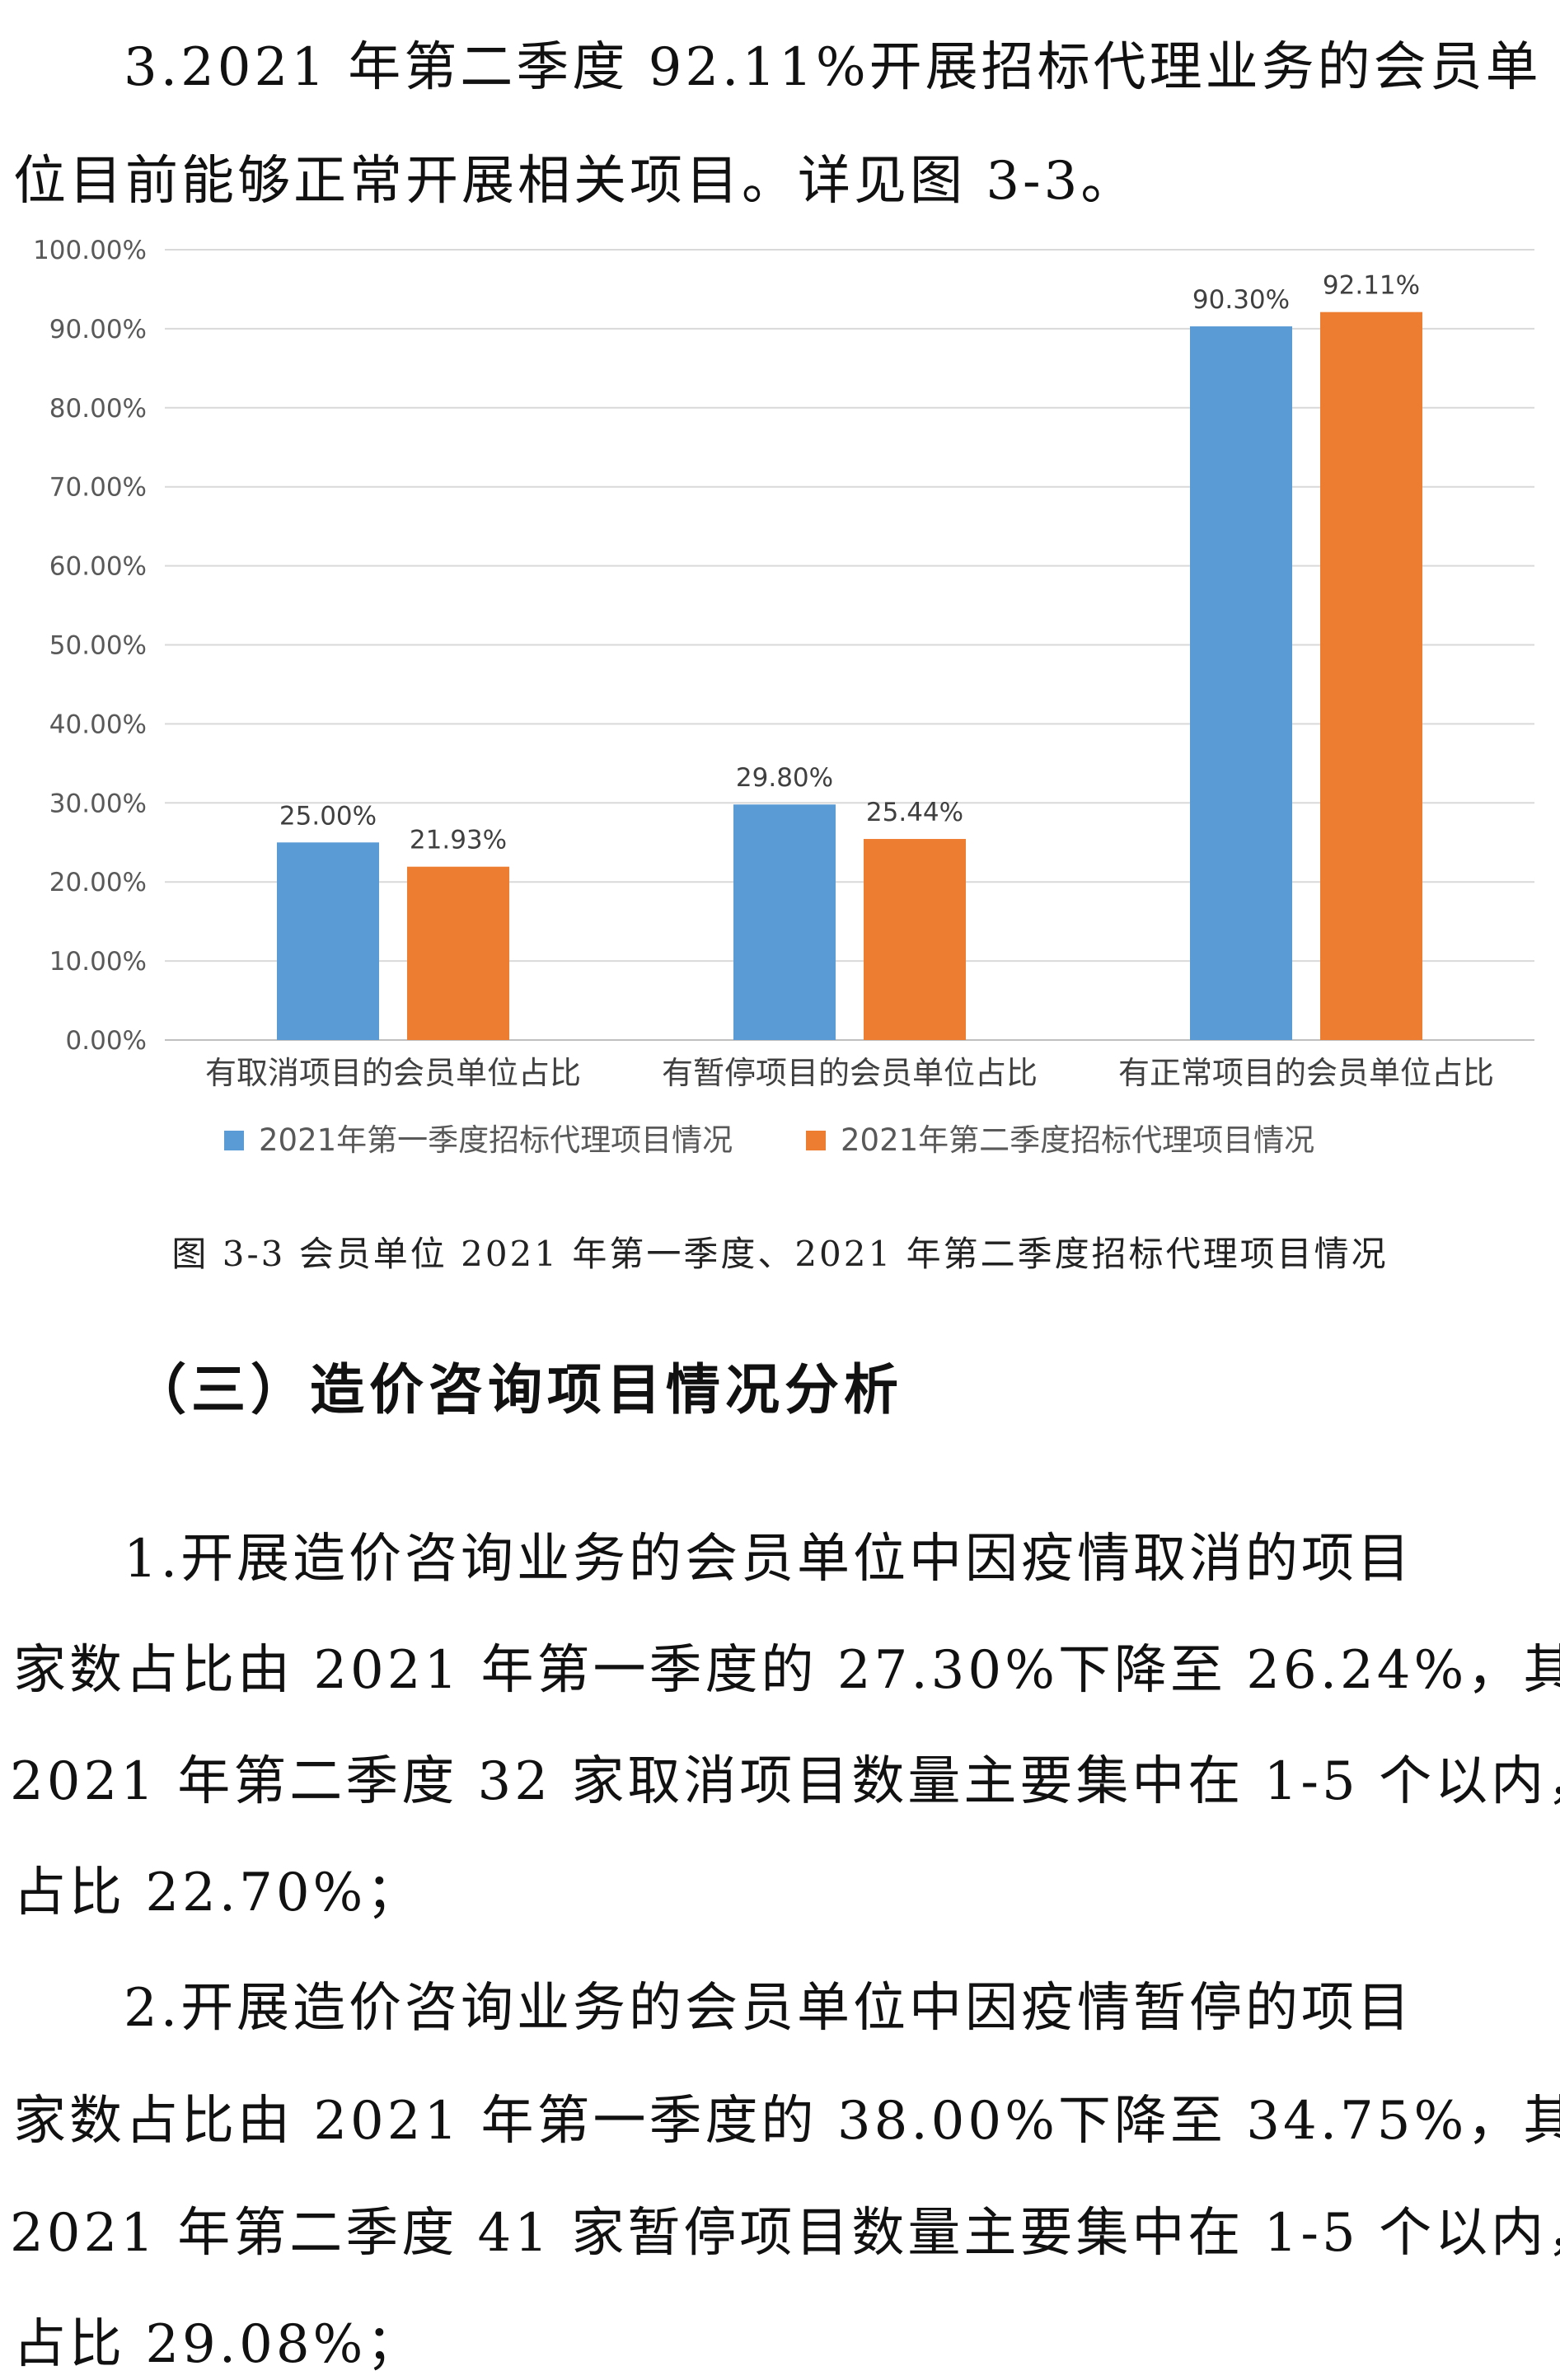  Describe the element at coordinates (784, 778) in the screenshot. I see `data-label: 29.80%` at that location.